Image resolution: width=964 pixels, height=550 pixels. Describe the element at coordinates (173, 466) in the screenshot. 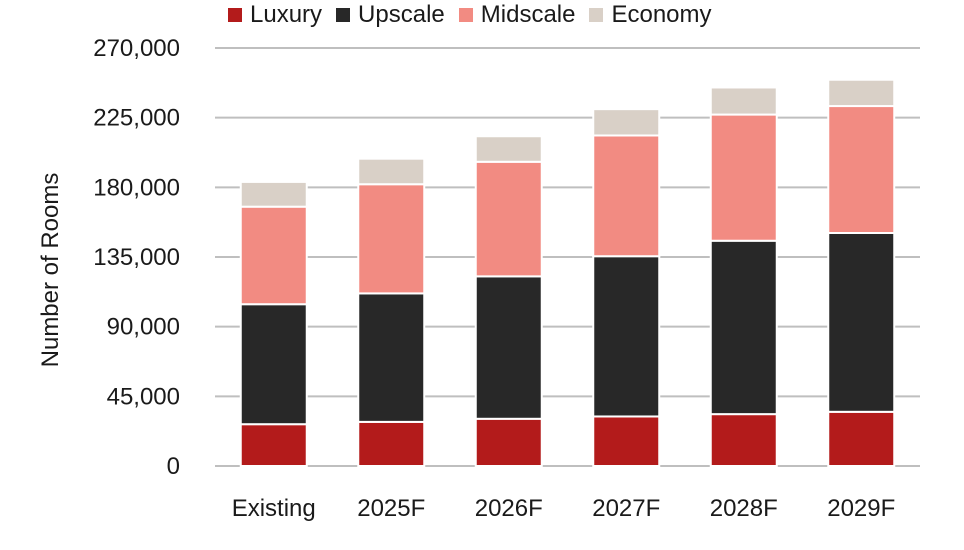

I see `y-tick-label: 0` at that location.